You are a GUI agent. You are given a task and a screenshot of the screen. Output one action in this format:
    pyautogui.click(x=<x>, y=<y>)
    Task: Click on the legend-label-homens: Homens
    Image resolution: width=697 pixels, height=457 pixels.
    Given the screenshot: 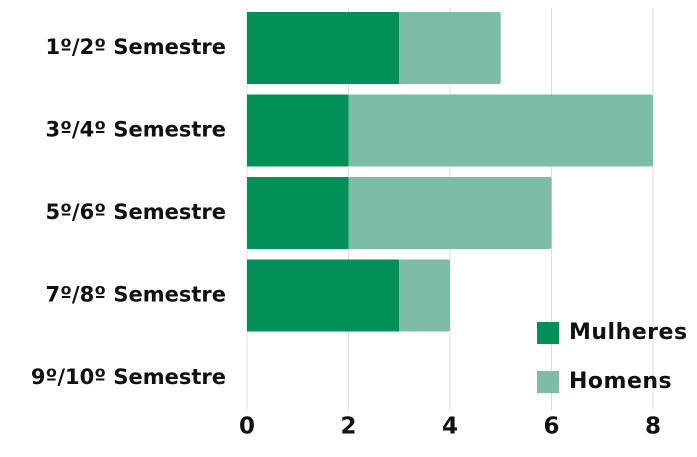 What is the action you would take?
    pyautogui.click(x=620, y=381)
    